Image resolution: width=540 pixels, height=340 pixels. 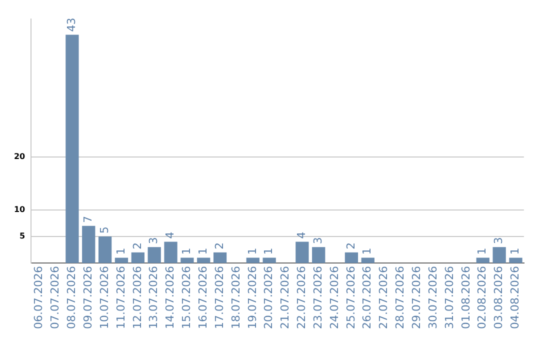 What do you see at coordinates (87, 298) in the screenshot?
I see `x-tick-label: 09.07.2026` at bounding box center [87, 298].